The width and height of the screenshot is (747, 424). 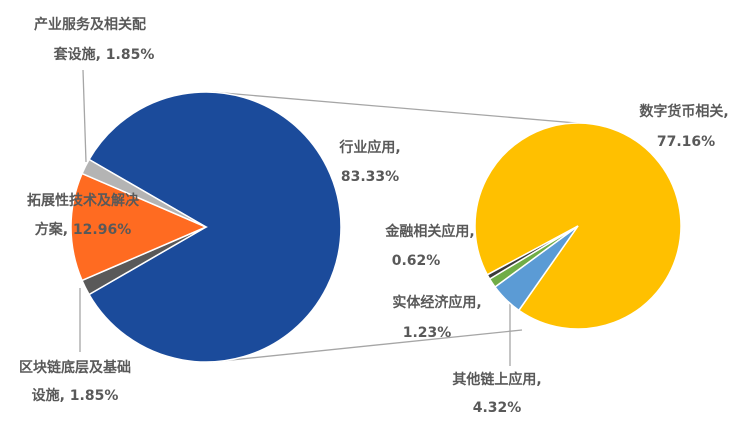 I want to click on data-label: 产业服务及相关配, so click(x=90, y=24).